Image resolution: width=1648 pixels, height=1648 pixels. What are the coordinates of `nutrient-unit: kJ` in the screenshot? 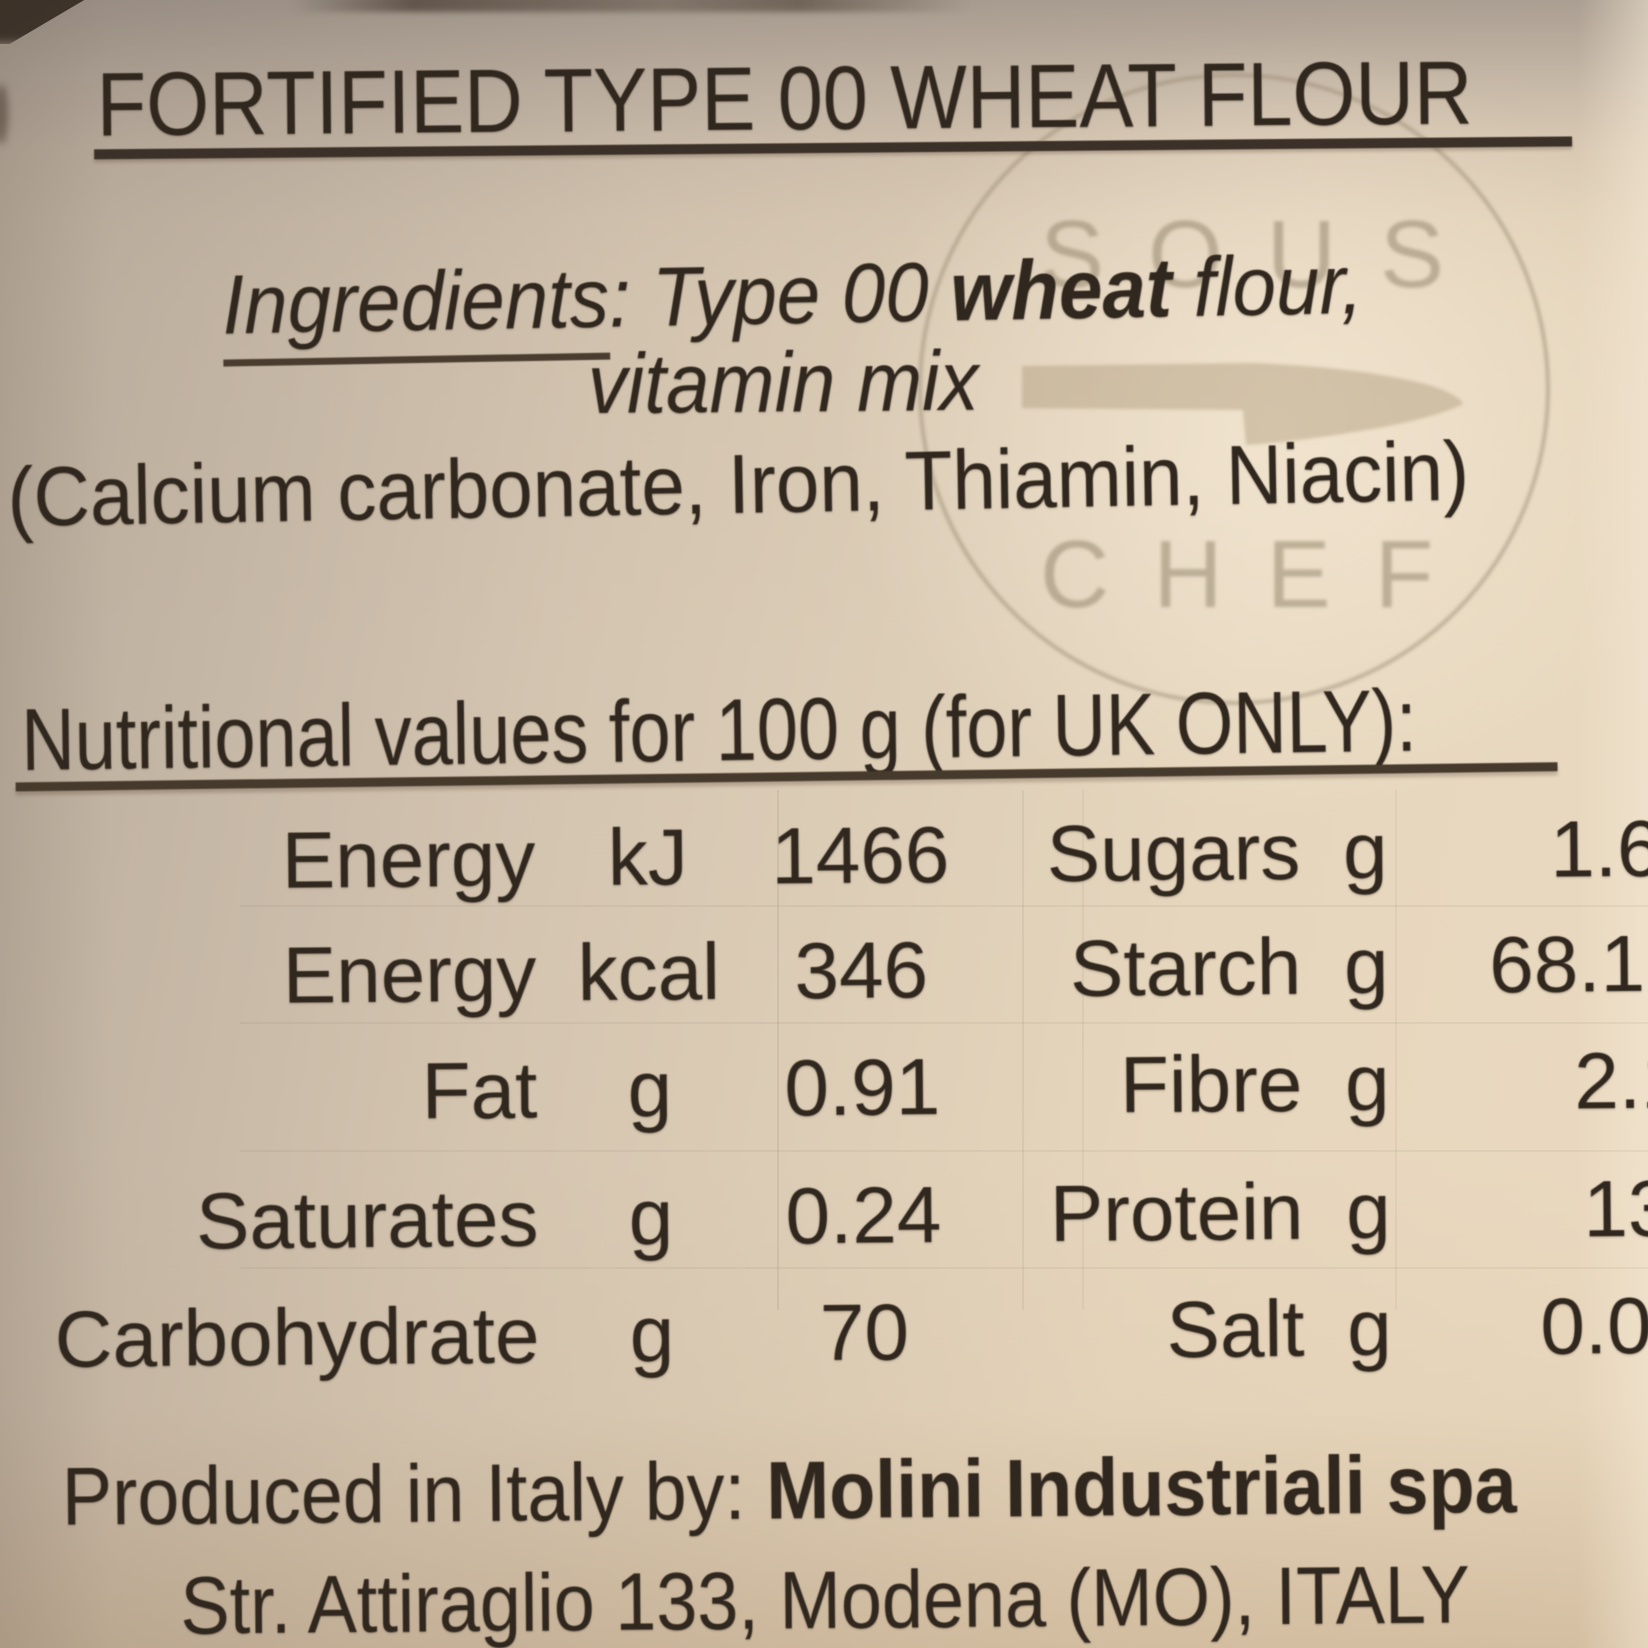 It's located at (648, 857).